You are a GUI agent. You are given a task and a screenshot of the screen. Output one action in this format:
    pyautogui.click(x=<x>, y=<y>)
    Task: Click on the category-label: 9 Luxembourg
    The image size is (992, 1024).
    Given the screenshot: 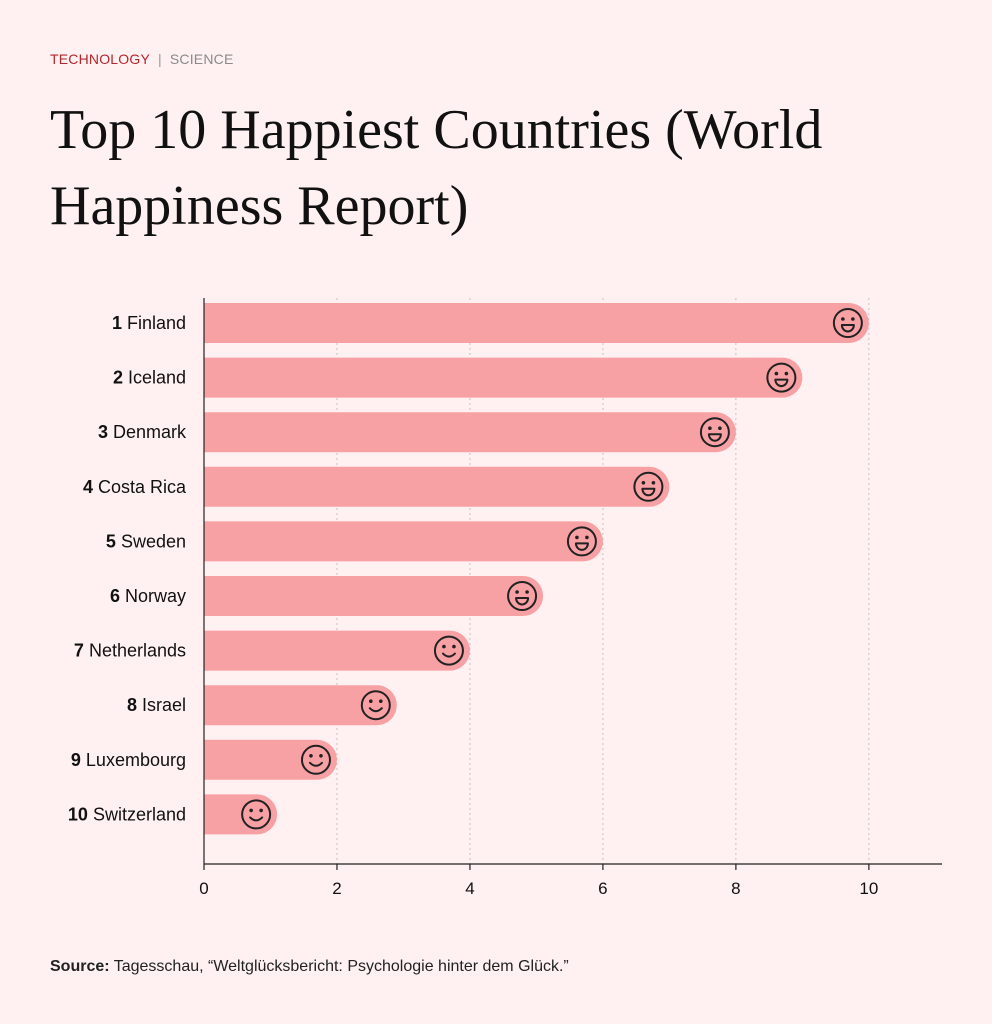 What is the action you would take?
    pyautogui.click(x=128, y=760)
    